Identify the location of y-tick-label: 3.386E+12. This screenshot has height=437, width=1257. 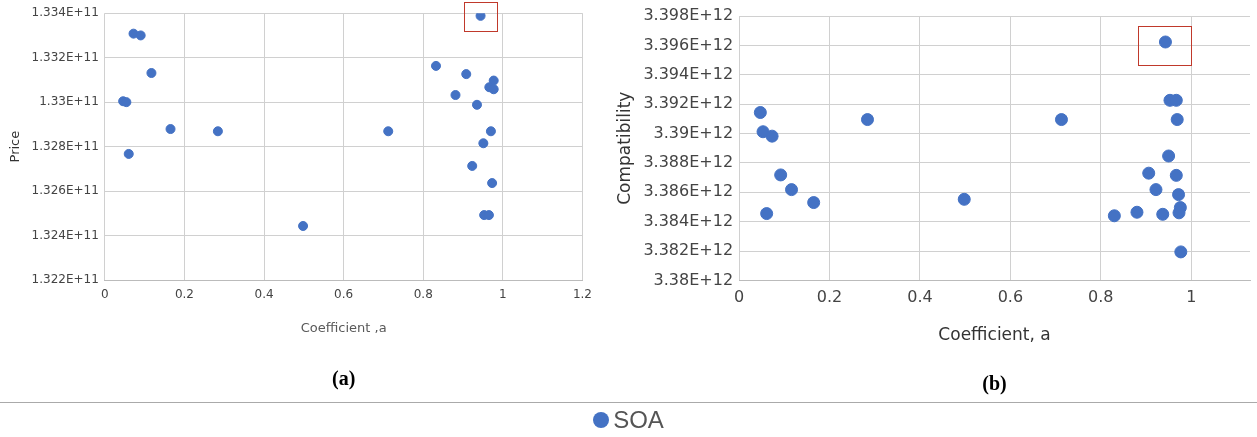
(688, 191).